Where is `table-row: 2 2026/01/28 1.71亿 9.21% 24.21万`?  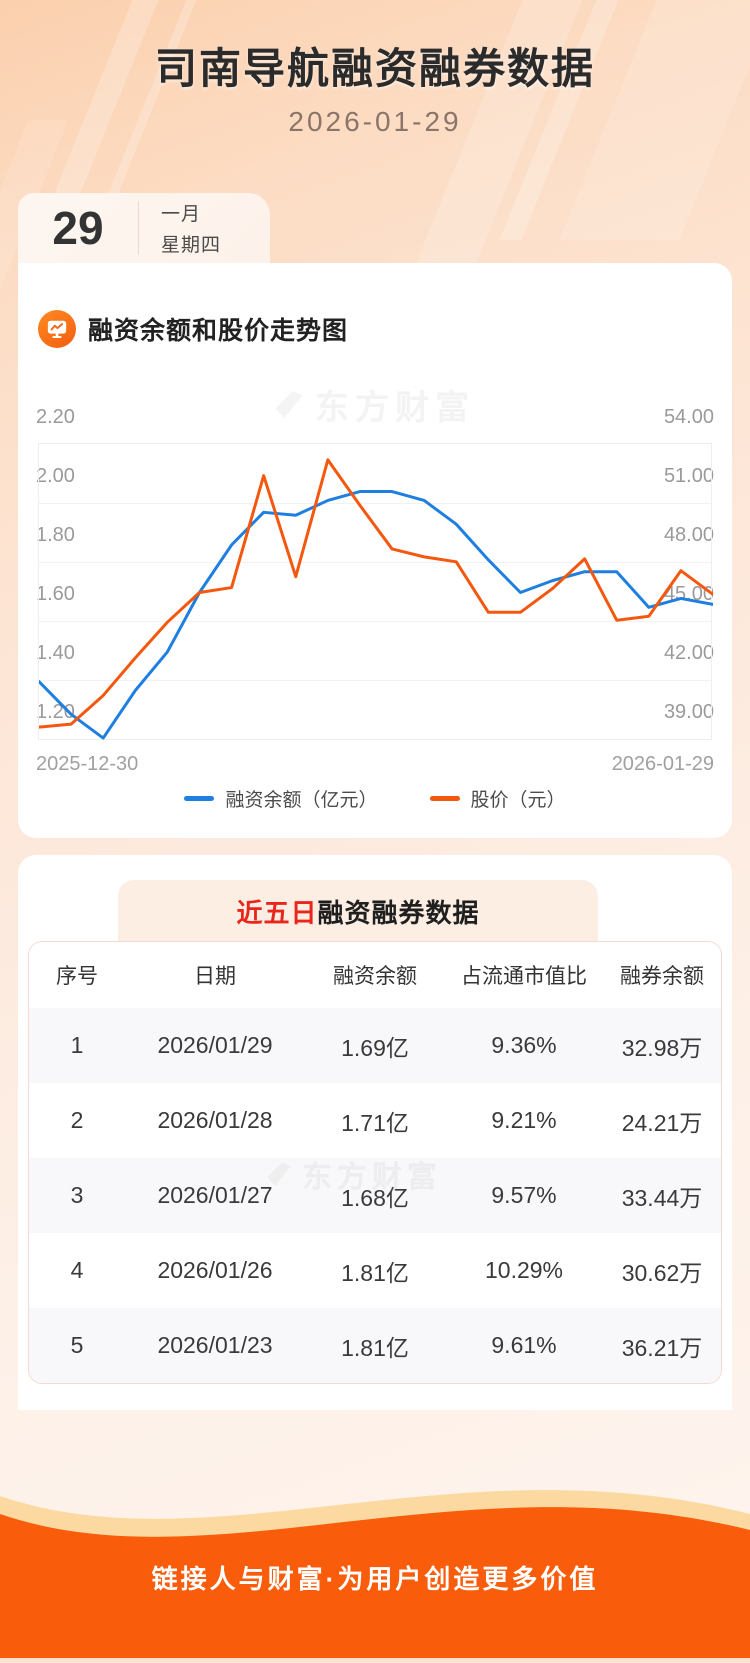
table-row: 2 2026/01/28 1.71亿 9.21% 24.21万 is located at coordinates (375, 1120).